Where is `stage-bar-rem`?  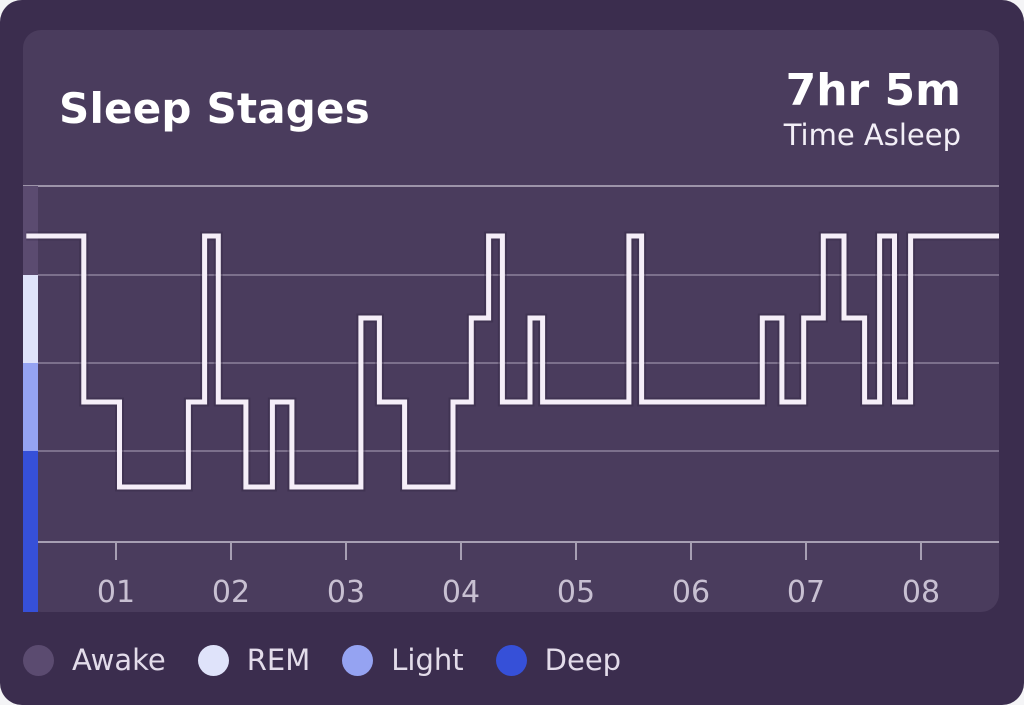
stage-bar-rem is located at coordinates (30, 319).